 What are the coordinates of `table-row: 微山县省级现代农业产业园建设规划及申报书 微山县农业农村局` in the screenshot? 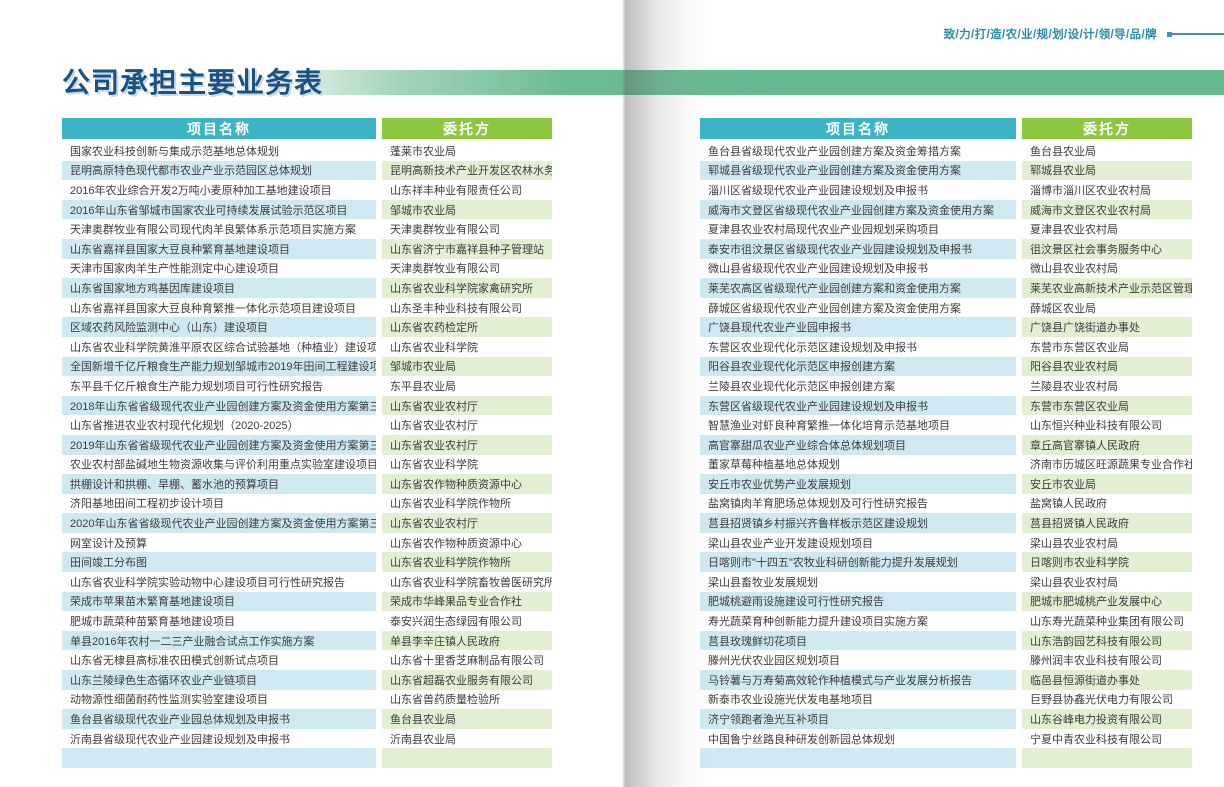 It's located at (946, 269).